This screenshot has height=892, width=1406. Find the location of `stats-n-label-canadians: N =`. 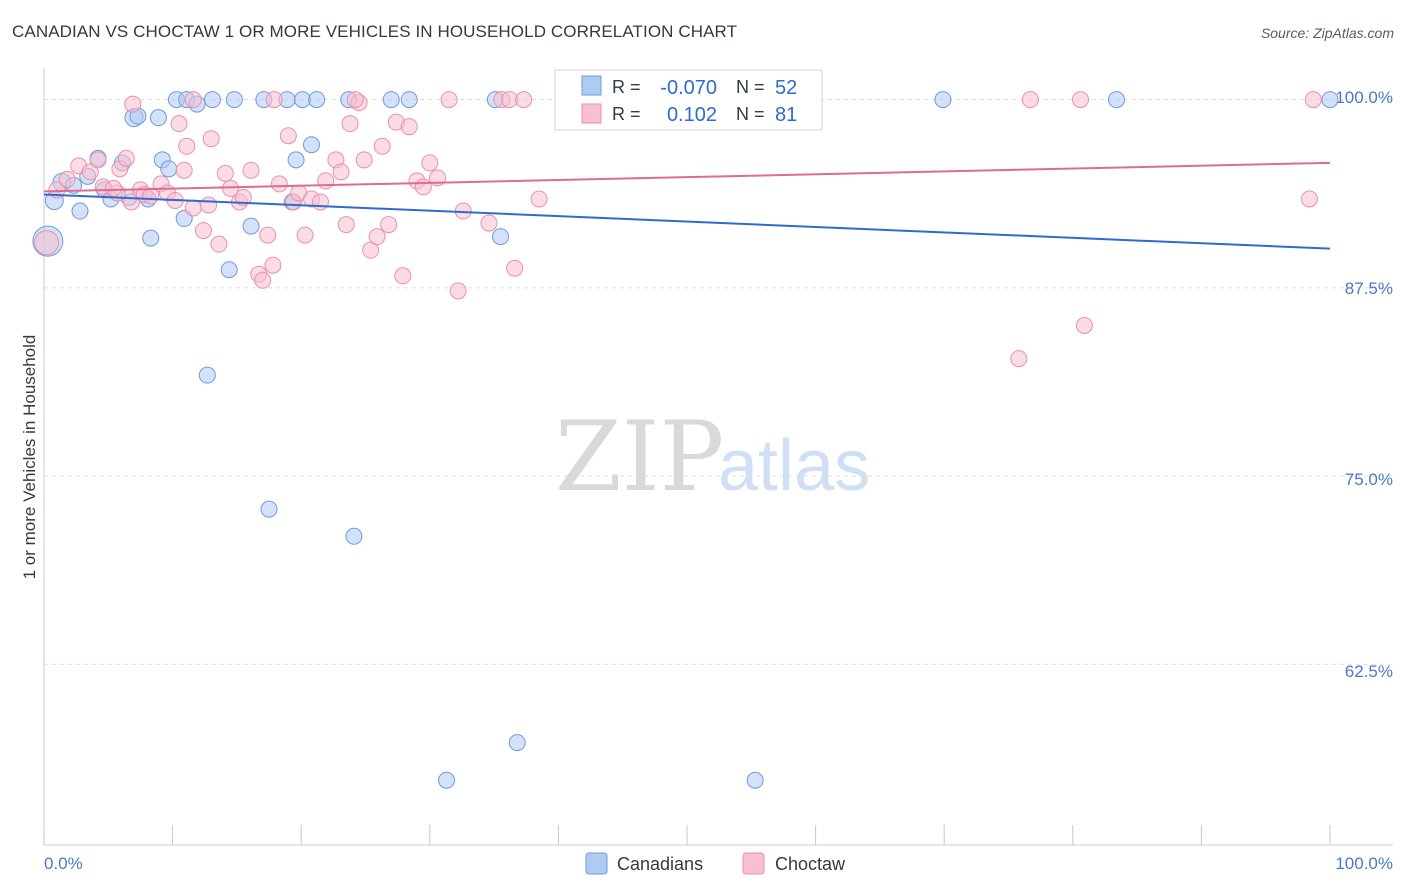

stats-n-label-canadians: N = is located at coordinates (750, 87).